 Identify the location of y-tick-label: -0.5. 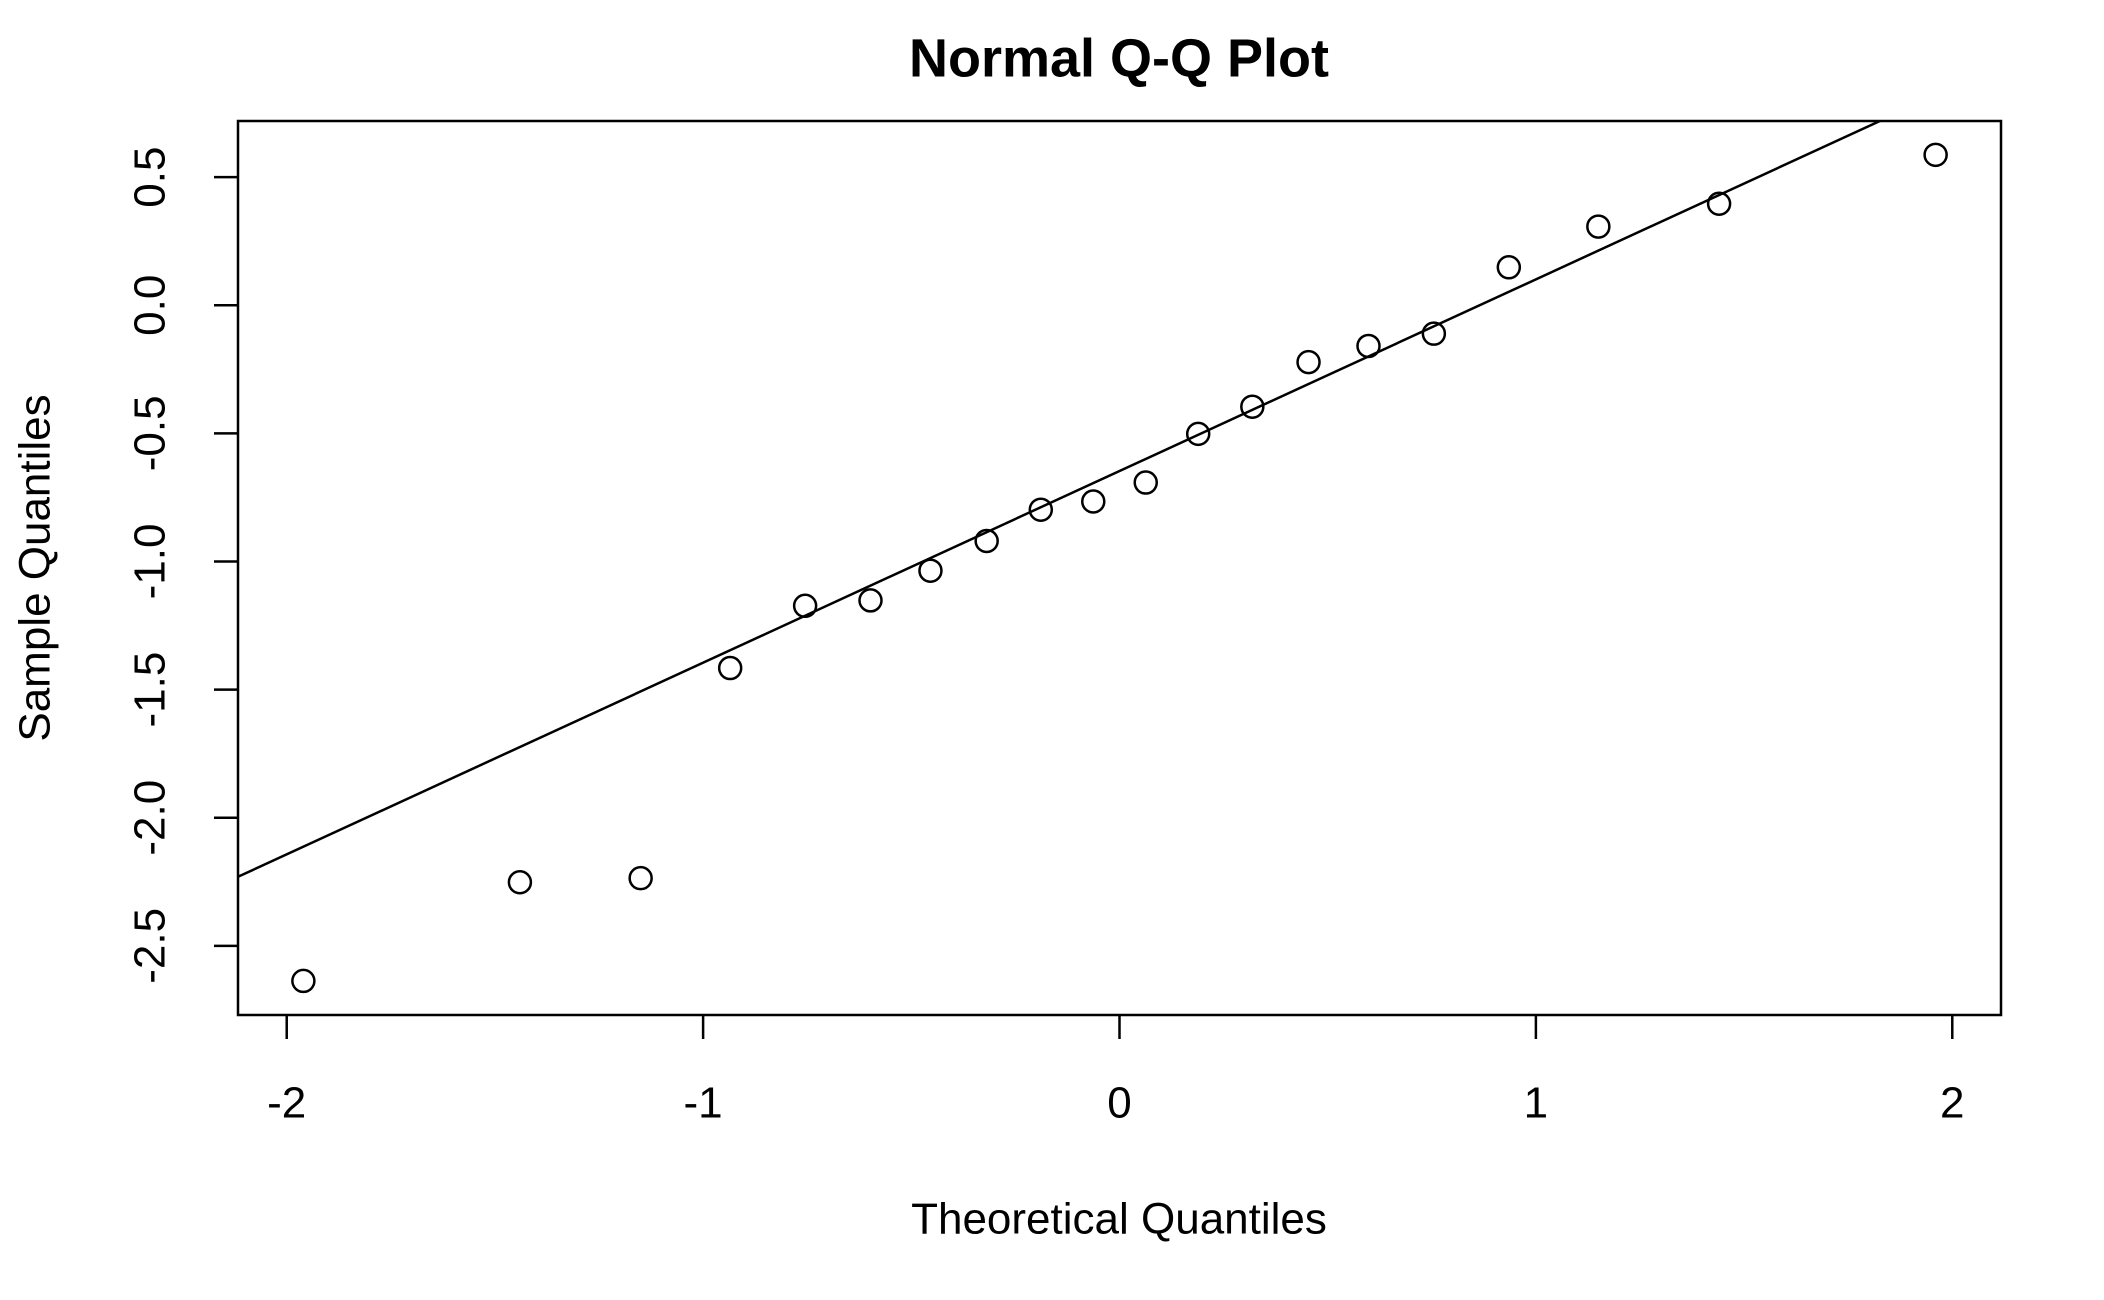
(150, 433).